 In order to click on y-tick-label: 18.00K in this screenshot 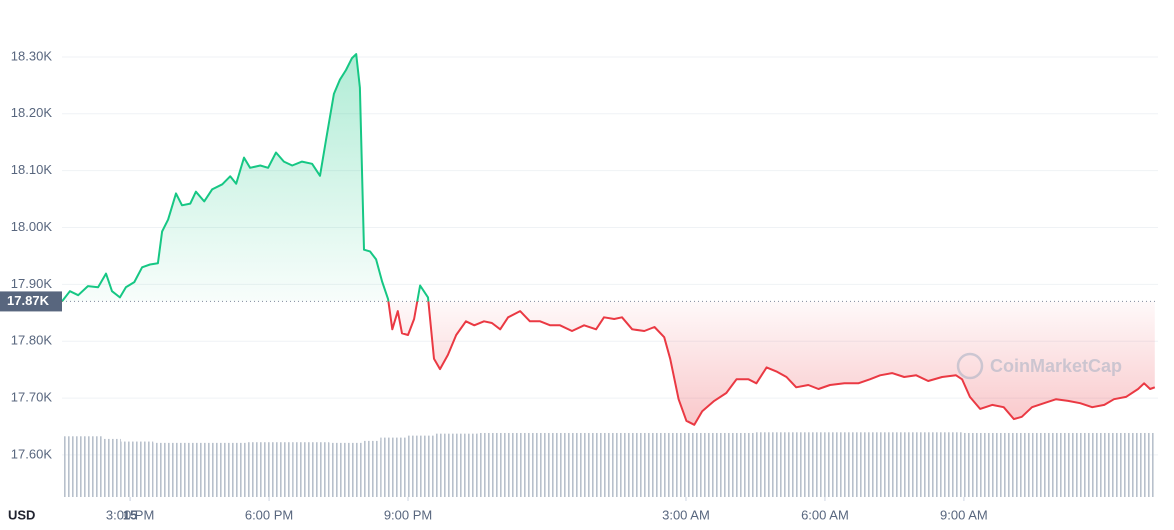, I will do `click(32, 226)`.